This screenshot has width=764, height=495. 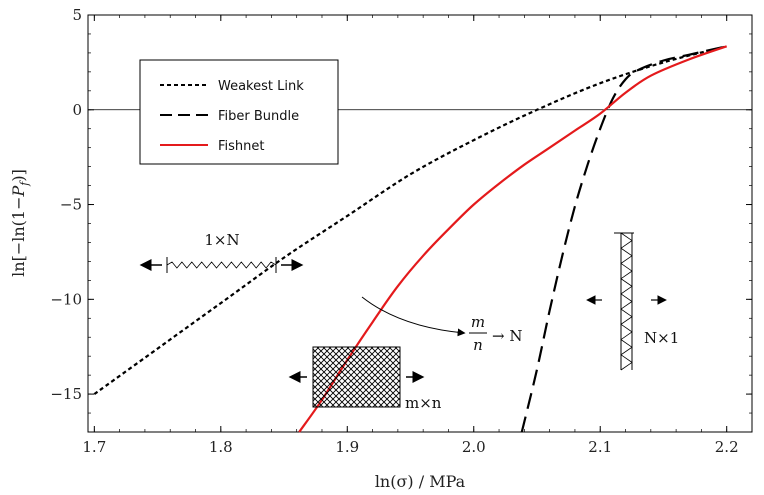 I want to click on mesh-annotation: m×n, so click(x=365, y=379).